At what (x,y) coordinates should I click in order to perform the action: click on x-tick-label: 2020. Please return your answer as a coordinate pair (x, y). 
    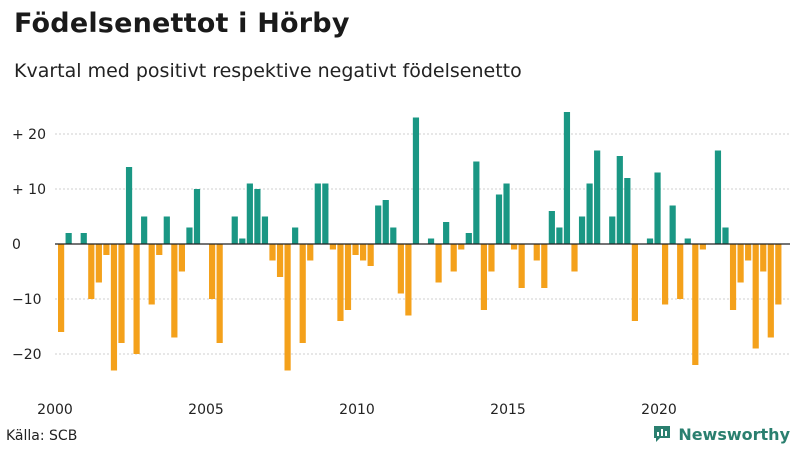
    Looking at the image, I should click on (659, 410).